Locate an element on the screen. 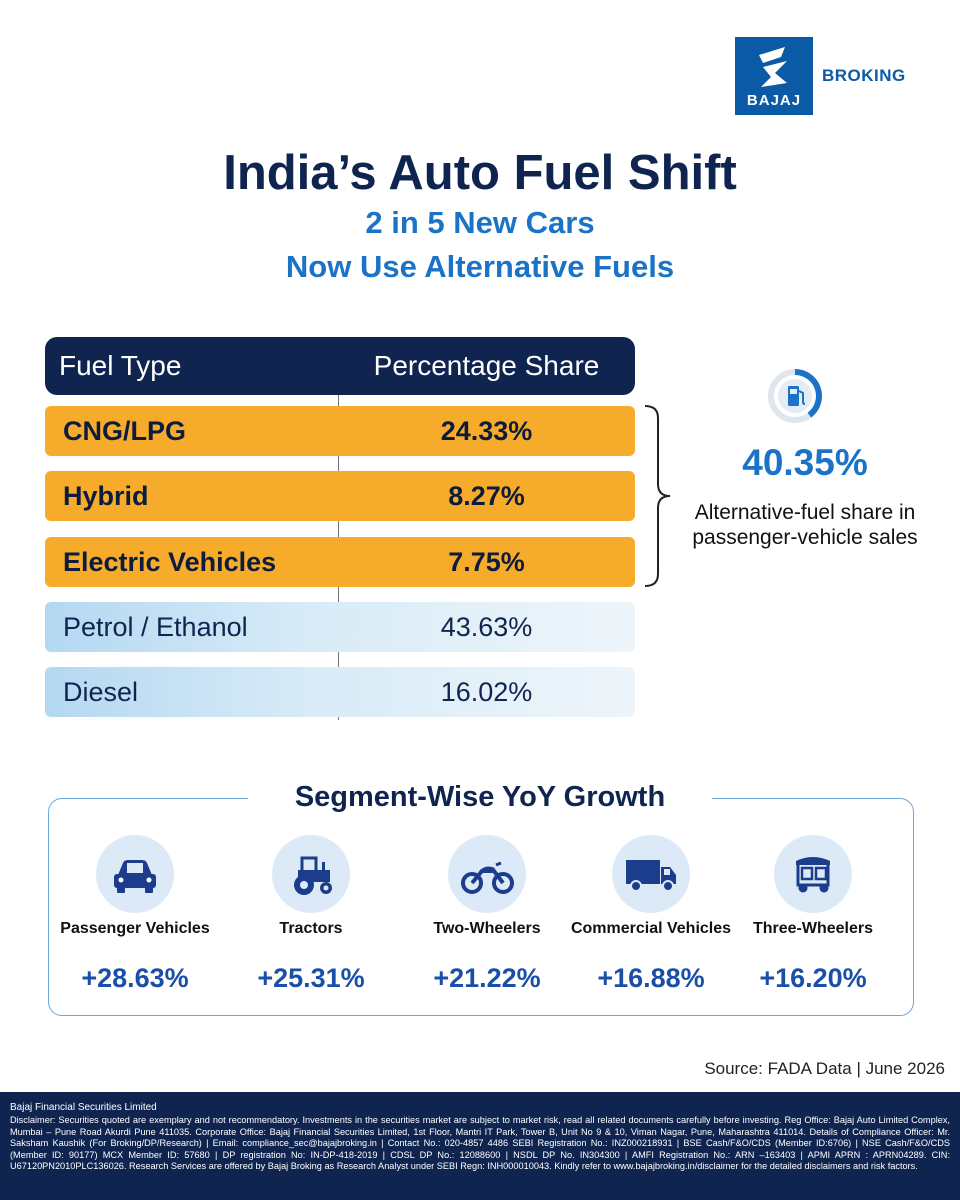 The height and width of the screenshot is (1200, 960). page-title: India’s Auto Fuel Shift is located at coordinates (480, 173).